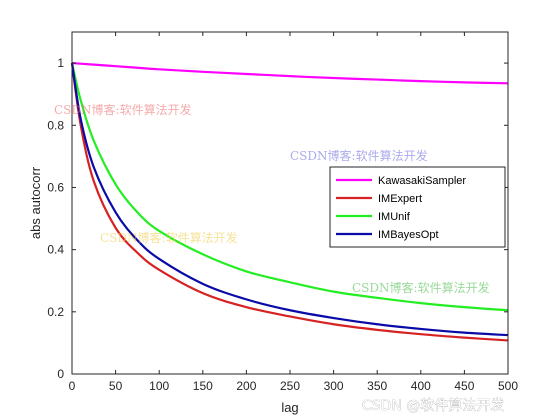 This screenshot has width=560, height=420. I want to click on y-tick-label: 1, so click(60, 63).